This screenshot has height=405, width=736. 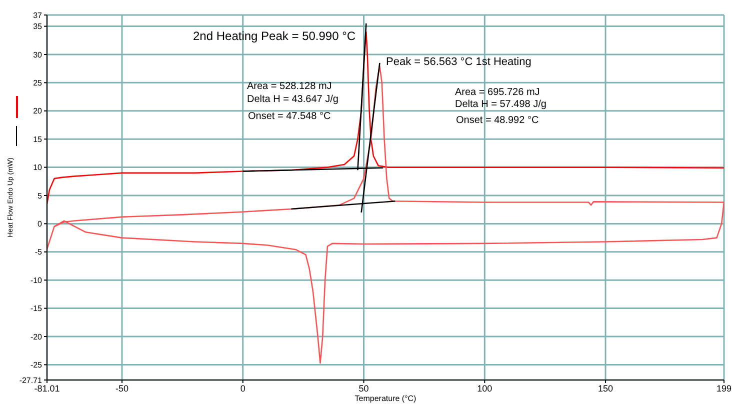 I want to click on y-tick-label: 30, so click(x=38, y=55).